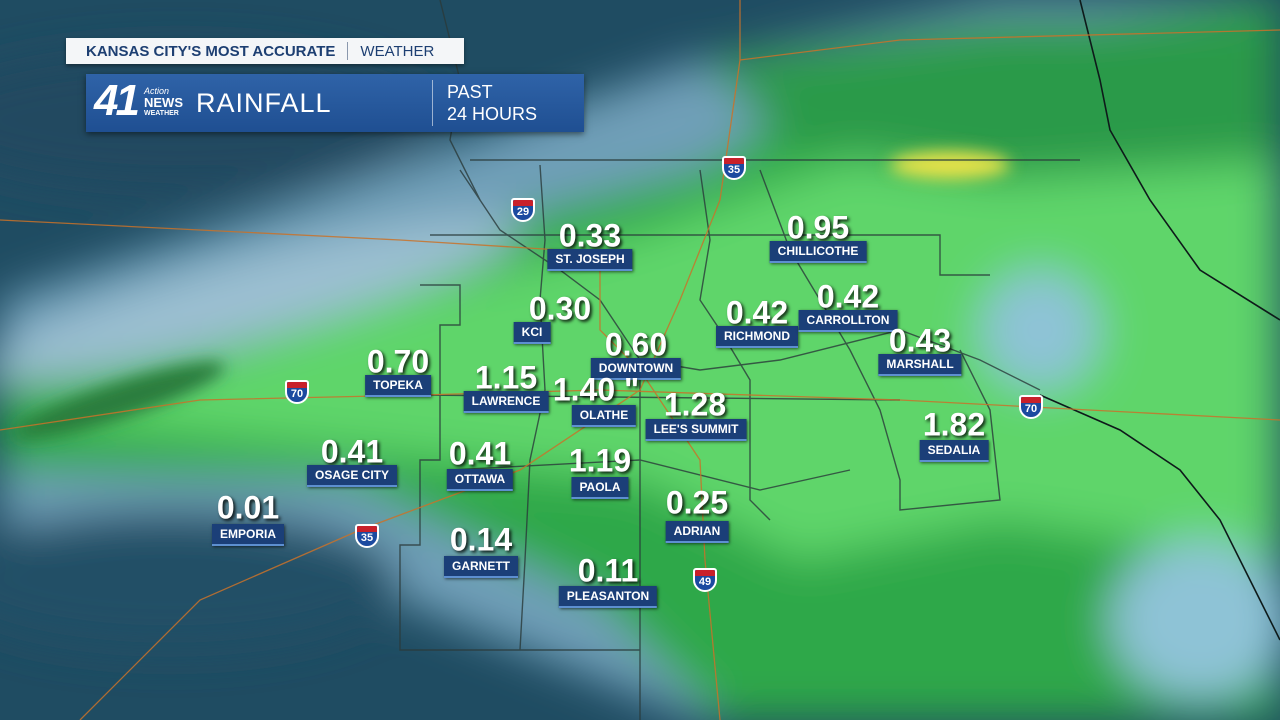 The image size is (1280, 720). I want to click on rain-amount: 1.40 ", so click(596, 389).